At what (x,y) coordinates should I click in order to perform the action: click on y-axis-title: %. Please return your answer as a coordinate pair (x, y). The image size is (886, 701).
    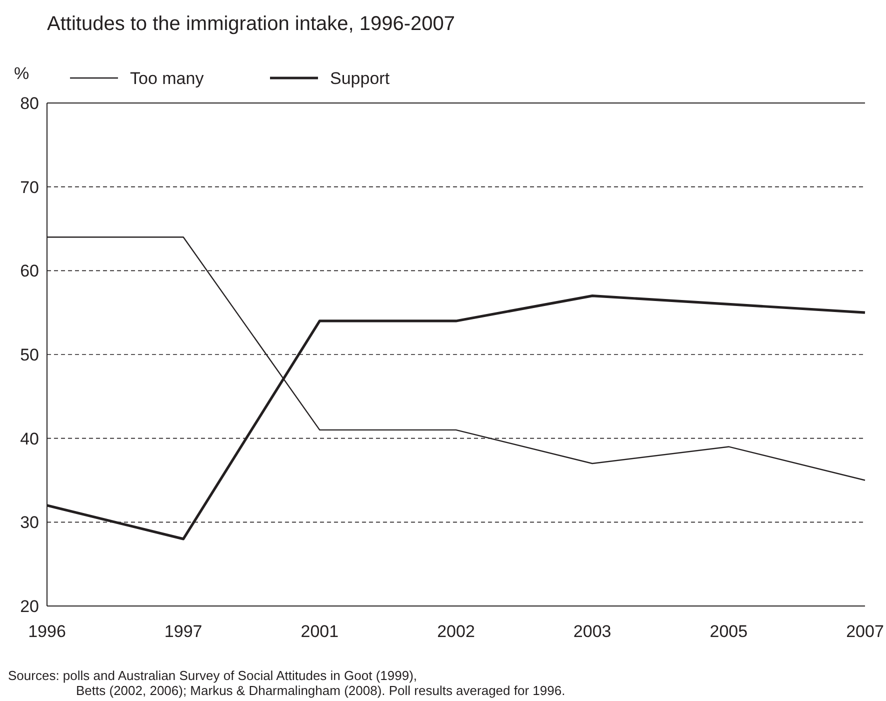
    Looking at the image, I should click on (22, 73).